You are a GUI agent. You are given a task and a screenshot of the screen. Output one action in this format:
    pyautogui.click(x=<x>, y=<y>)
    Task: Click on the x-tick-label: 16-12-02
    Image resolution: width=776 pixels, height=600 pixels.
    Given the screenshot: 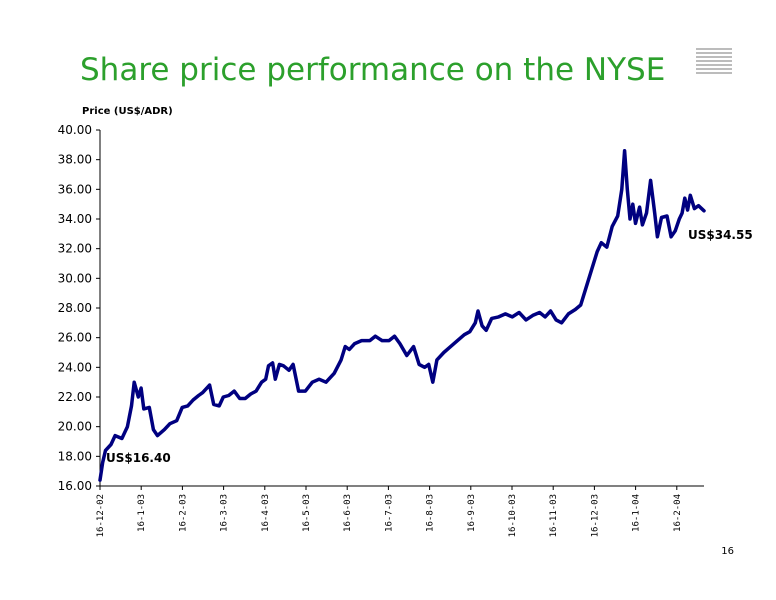 What is the action you would take?
    pyautogui.click(x=101, y=515)
    